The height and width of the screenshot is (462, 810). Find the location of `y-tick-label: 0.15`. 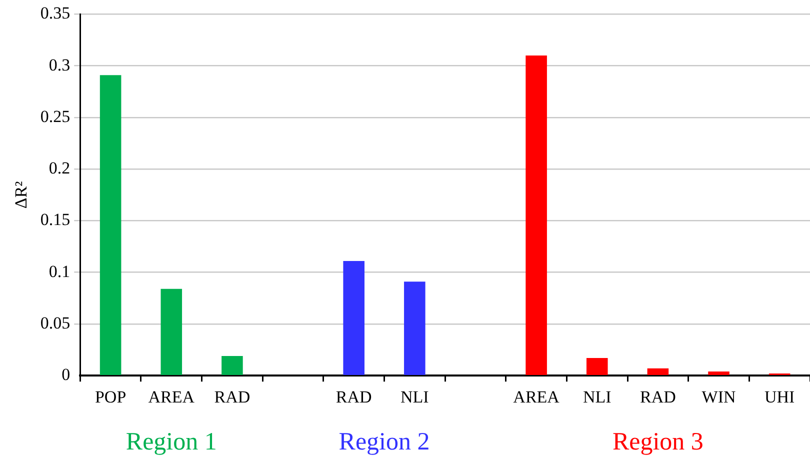

y-tick-label: 0.15 is located at coordinates (55, 220).